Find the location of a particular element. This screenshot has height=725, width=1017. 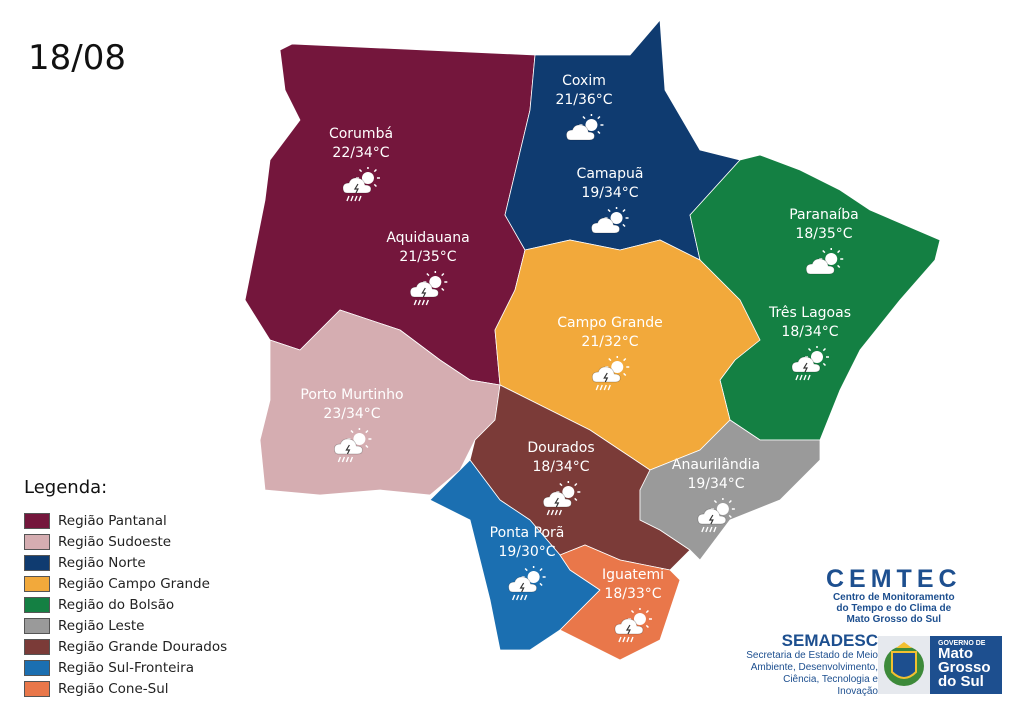

date-label: 18/08 is located at coordinates (77, 58).